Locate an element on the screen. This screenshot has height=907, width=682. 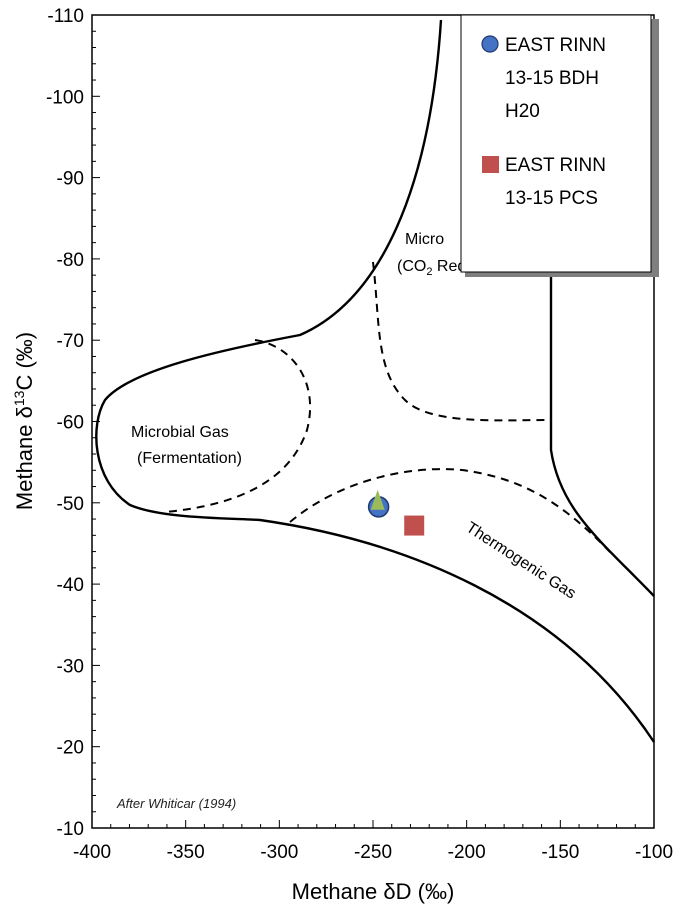
x-axis-ticks: -400 -350 -300 -250 -200 -150 -100 is located at coordinates (373, 841).